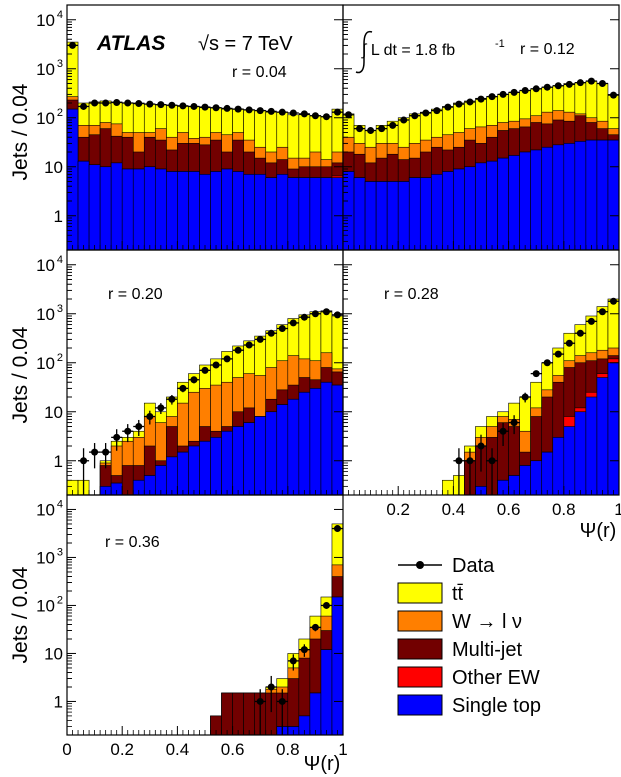 The height and width of the screenshot is (777, 621). What do you see at coordinates (132, 542) in the screenshot?
I see `panel-label: r = 0.36` at bounding box center [132, 542].